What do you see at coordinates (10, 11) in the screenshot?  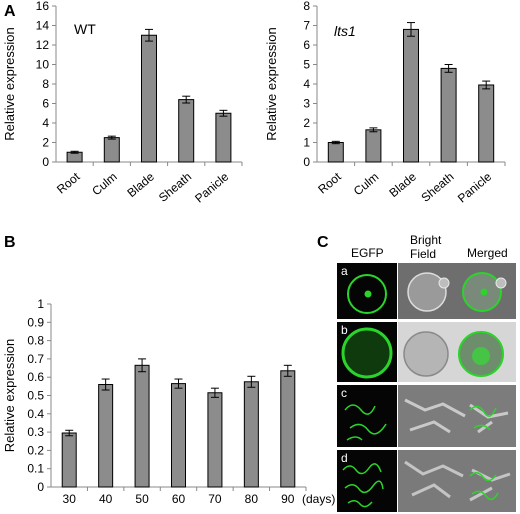 I see `panel-letter-a: A` at bounding box center [10, 11].